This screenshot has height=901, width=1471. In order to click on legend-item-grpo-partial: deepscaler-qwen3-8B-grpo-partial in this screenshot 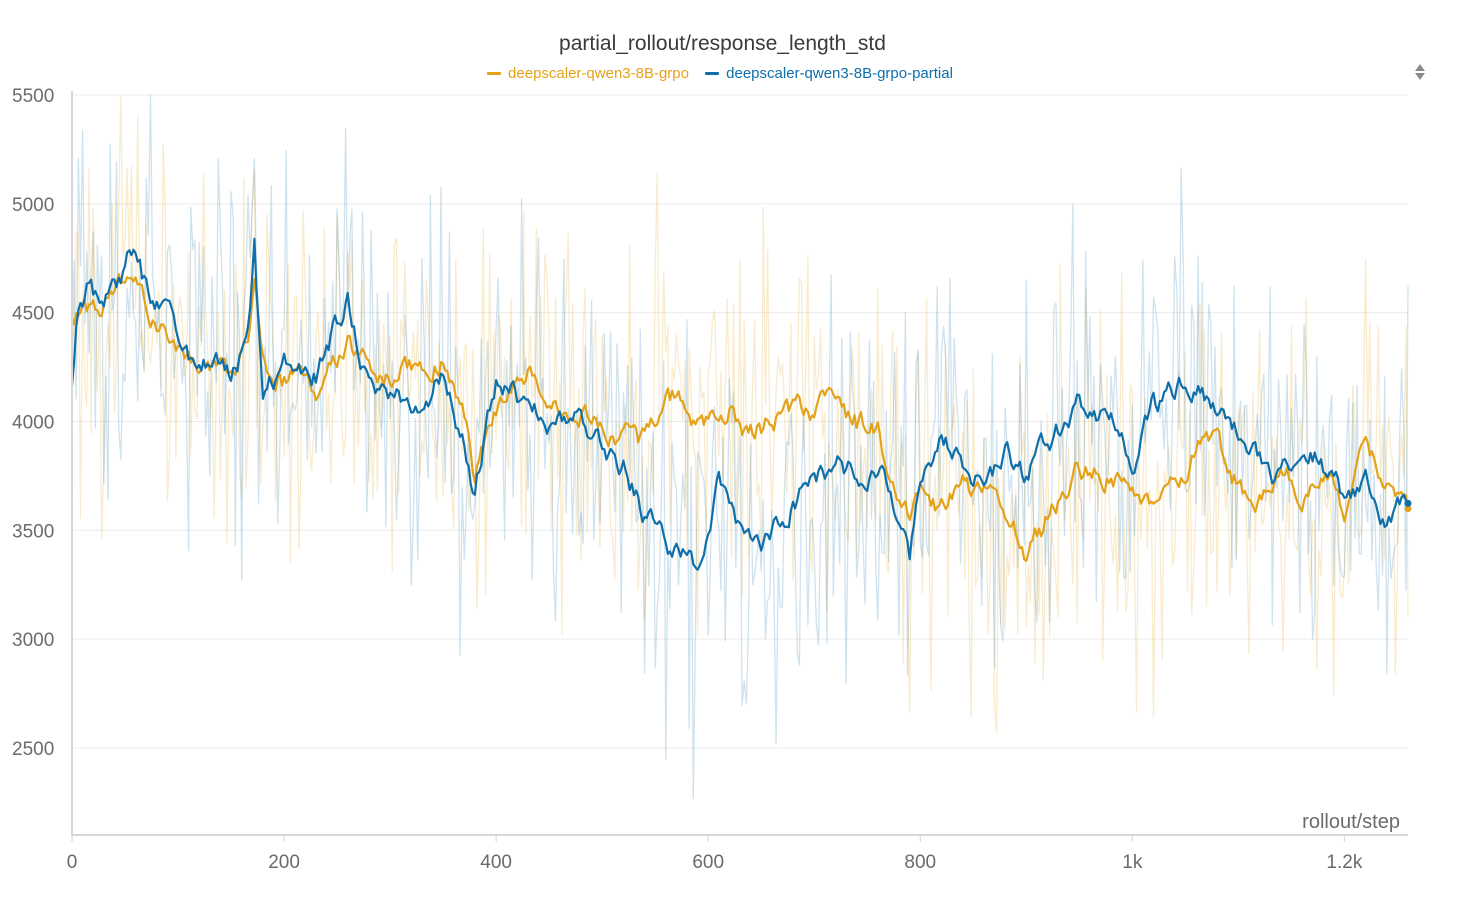, I will do `click(829, 73)`.